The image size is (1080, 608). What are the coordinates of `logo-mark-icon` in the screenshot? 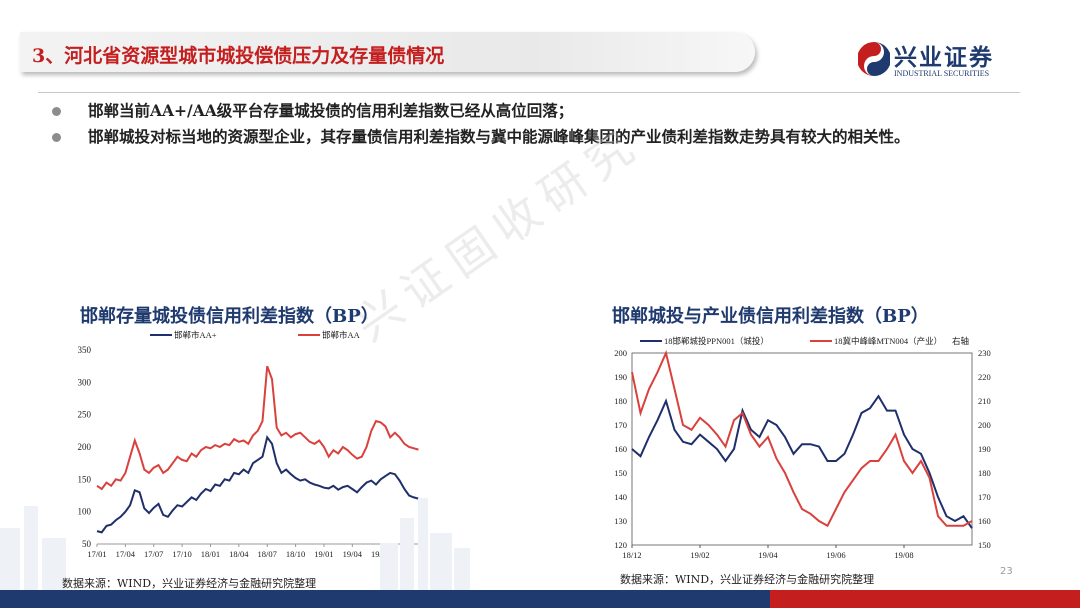 It's located at (874, 59).